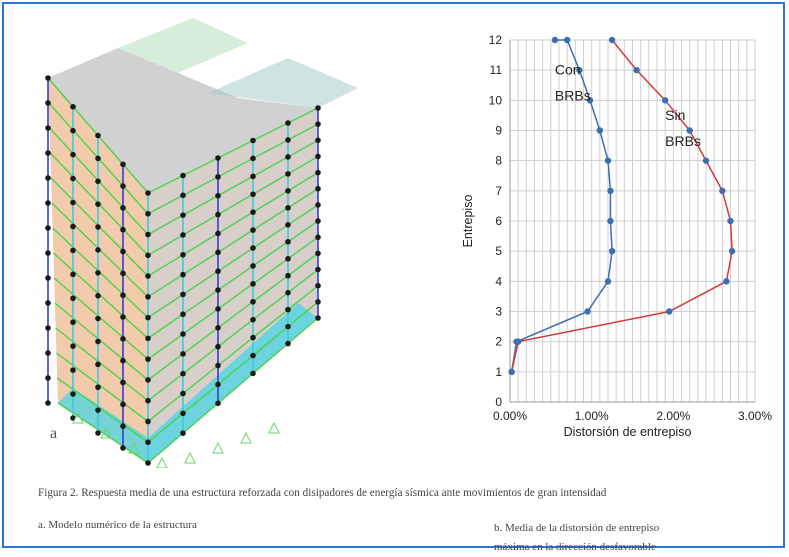 The height and width of the screenshot is (557, 789). I want to click on y-tick-label: 11, so click(496, 70).